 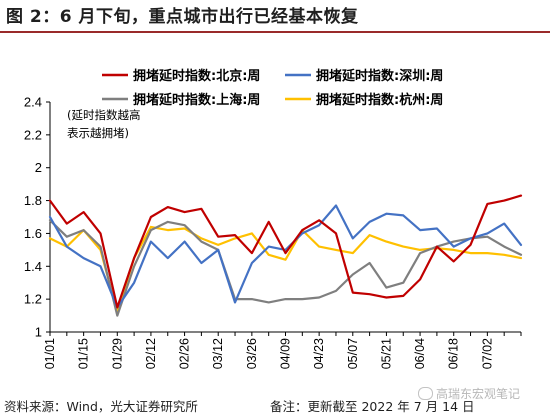 What do you see at coordinates (252, 353) in the screenshot?
I see `x-tick-label: 03/26` at bounding box center [252, 353].